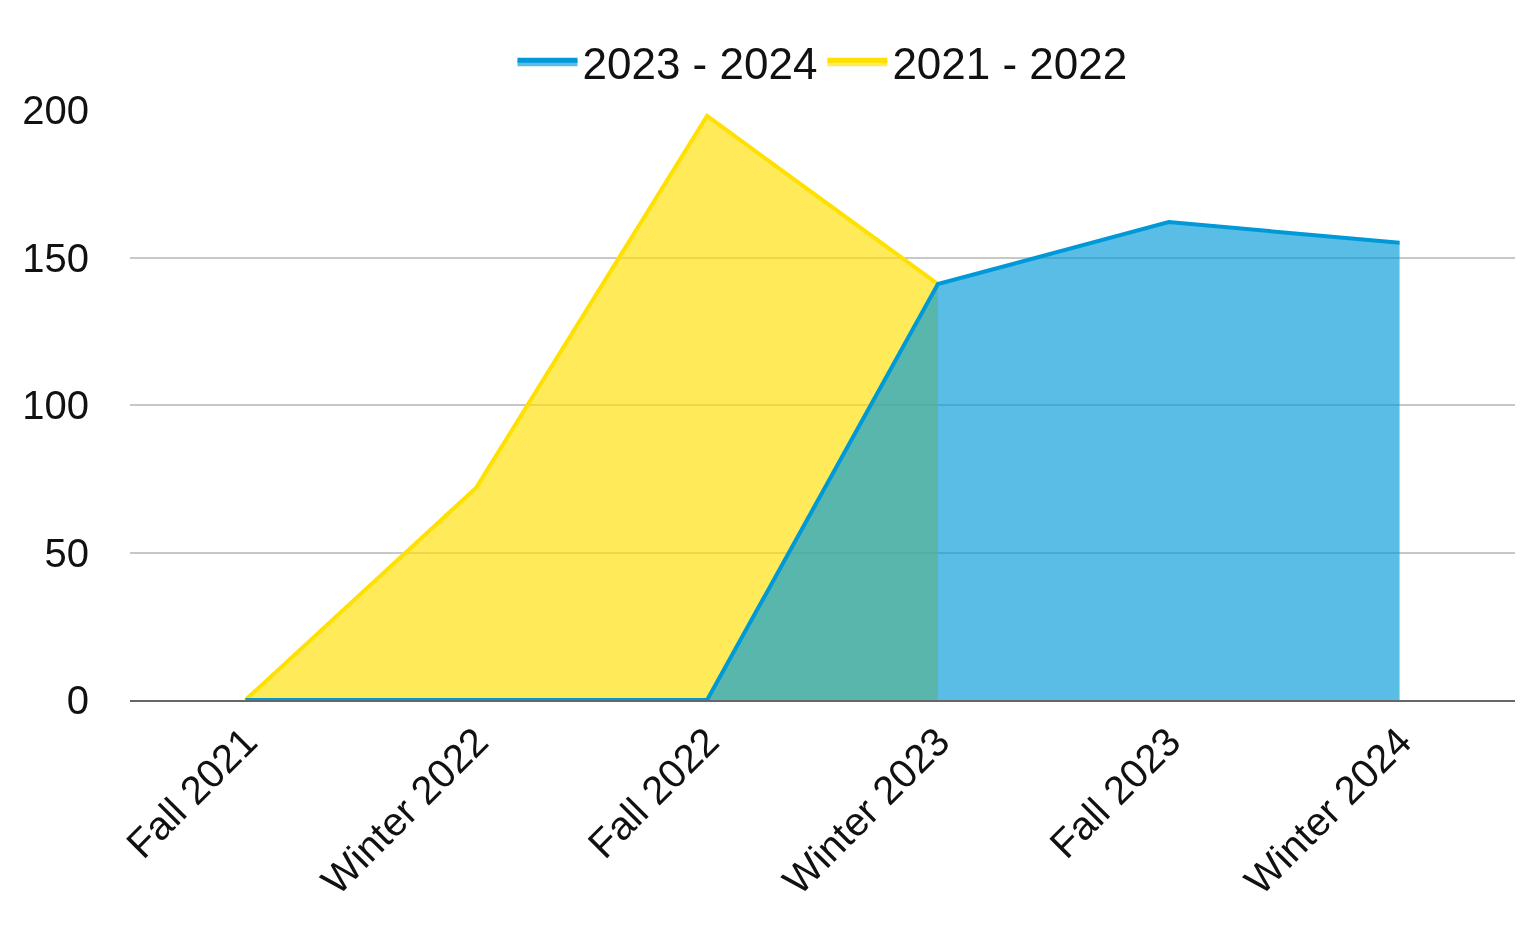 The width and height of the screenshot is (1530, 948). Describe the element at coordinates (700, 64) in the screenshot. I see `legend-label: 2023 - 2024` at that location.